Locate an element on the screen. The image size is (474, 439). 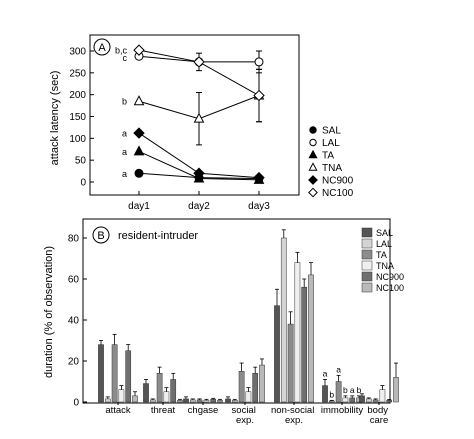
panel-b-ytick-label: 40 is located at coordinates (74, 321).